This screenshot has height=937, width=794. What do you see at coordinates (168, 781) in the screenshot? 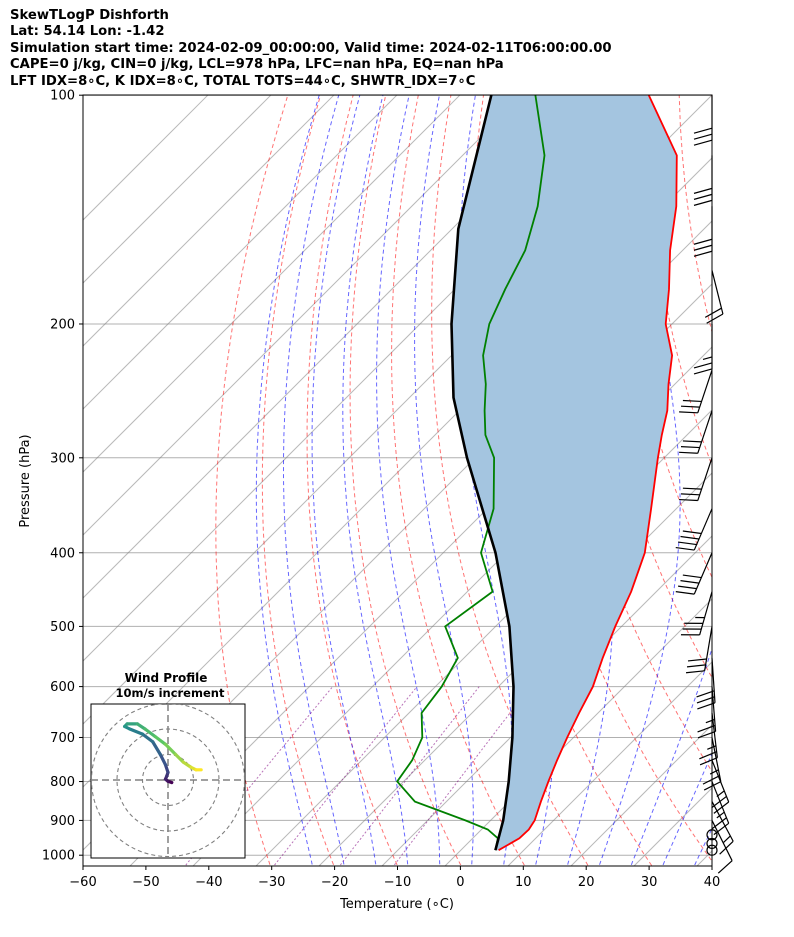
I see `hodograph-plot` at bounding box center [168, 781].